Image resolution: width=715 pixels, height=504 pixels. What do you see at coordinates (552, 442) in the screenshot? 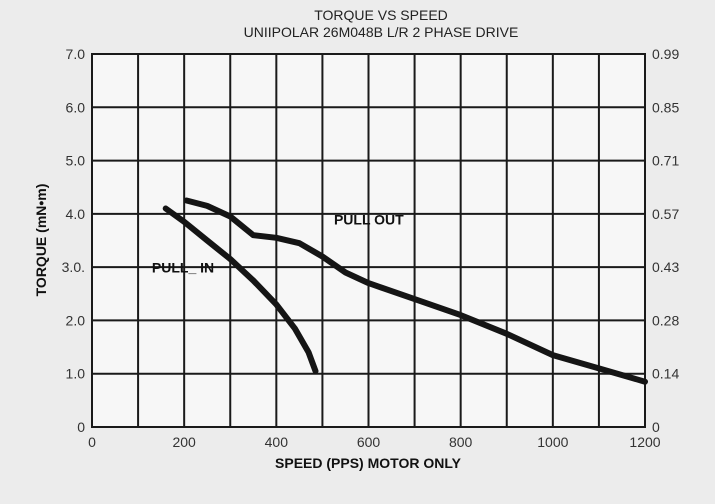
I see `x-tick-label: 1000` at bounding box center [552, 442].